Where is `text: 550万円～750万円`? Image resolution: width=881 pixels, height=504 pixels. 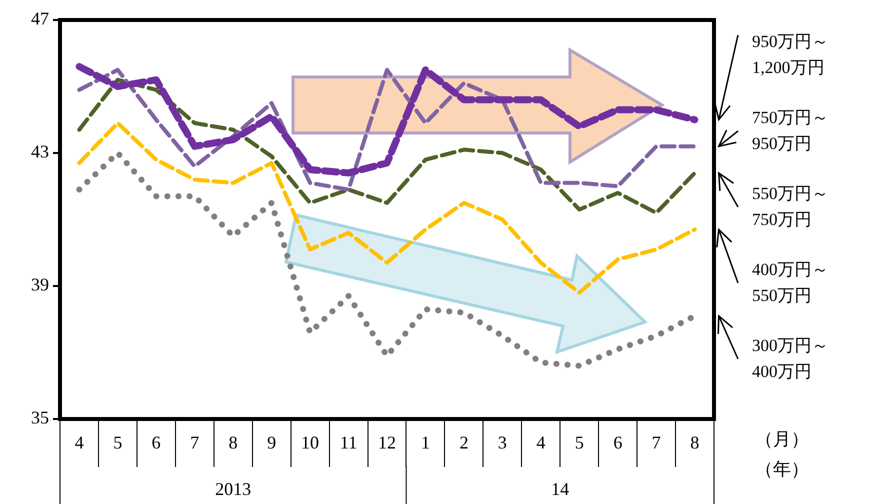 text: 550万円～750万円 is located at coordinates (791, 207).